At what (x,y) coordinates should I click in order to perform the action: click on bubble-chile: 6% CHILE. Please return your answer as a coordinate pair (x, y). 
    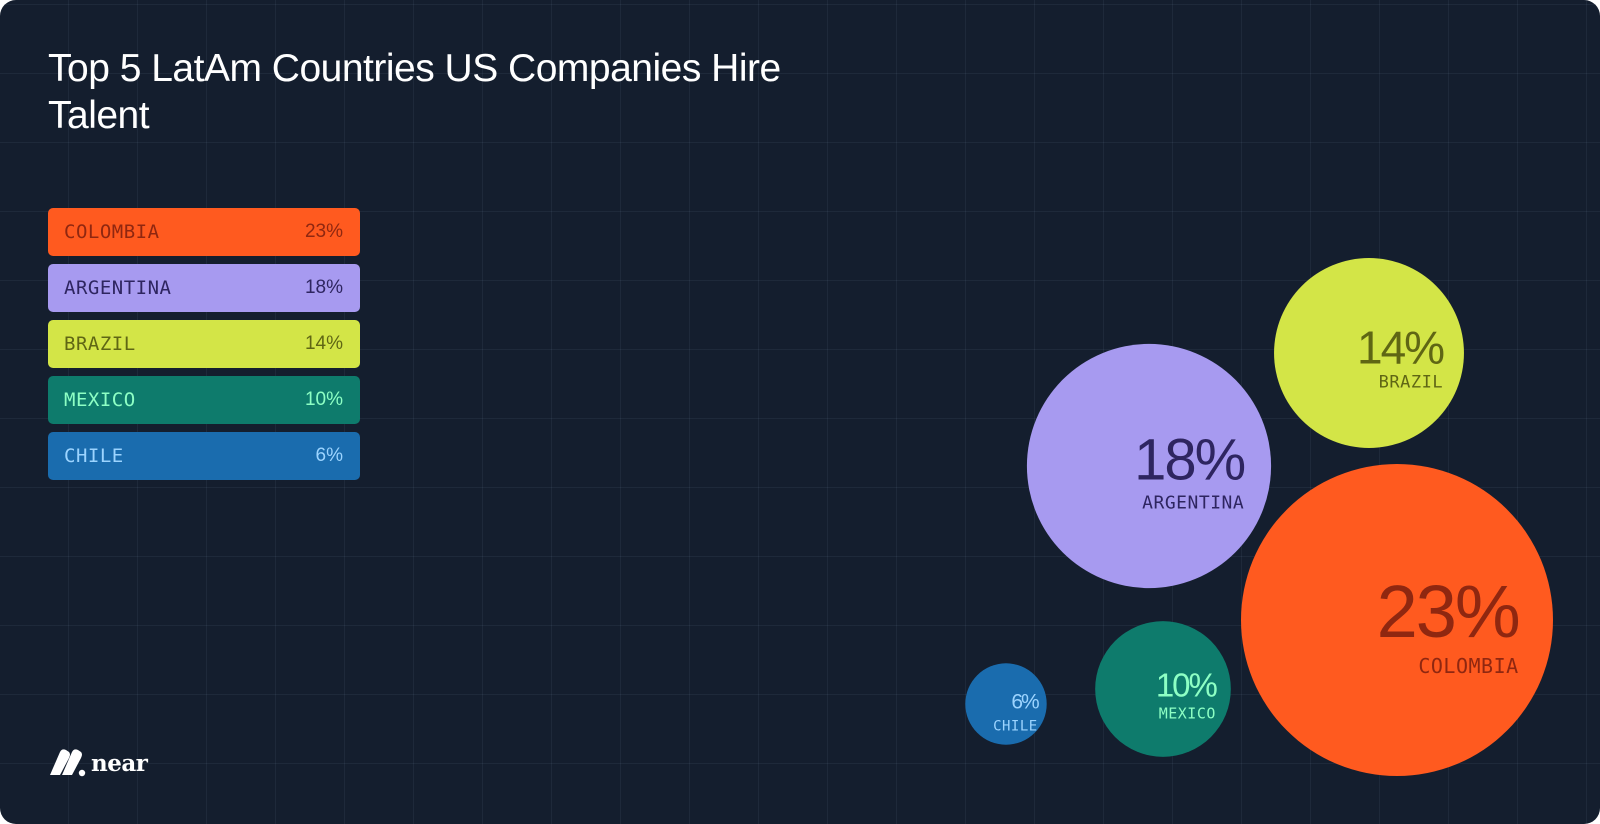
    Looking at the image, I should click on (1006, 704).